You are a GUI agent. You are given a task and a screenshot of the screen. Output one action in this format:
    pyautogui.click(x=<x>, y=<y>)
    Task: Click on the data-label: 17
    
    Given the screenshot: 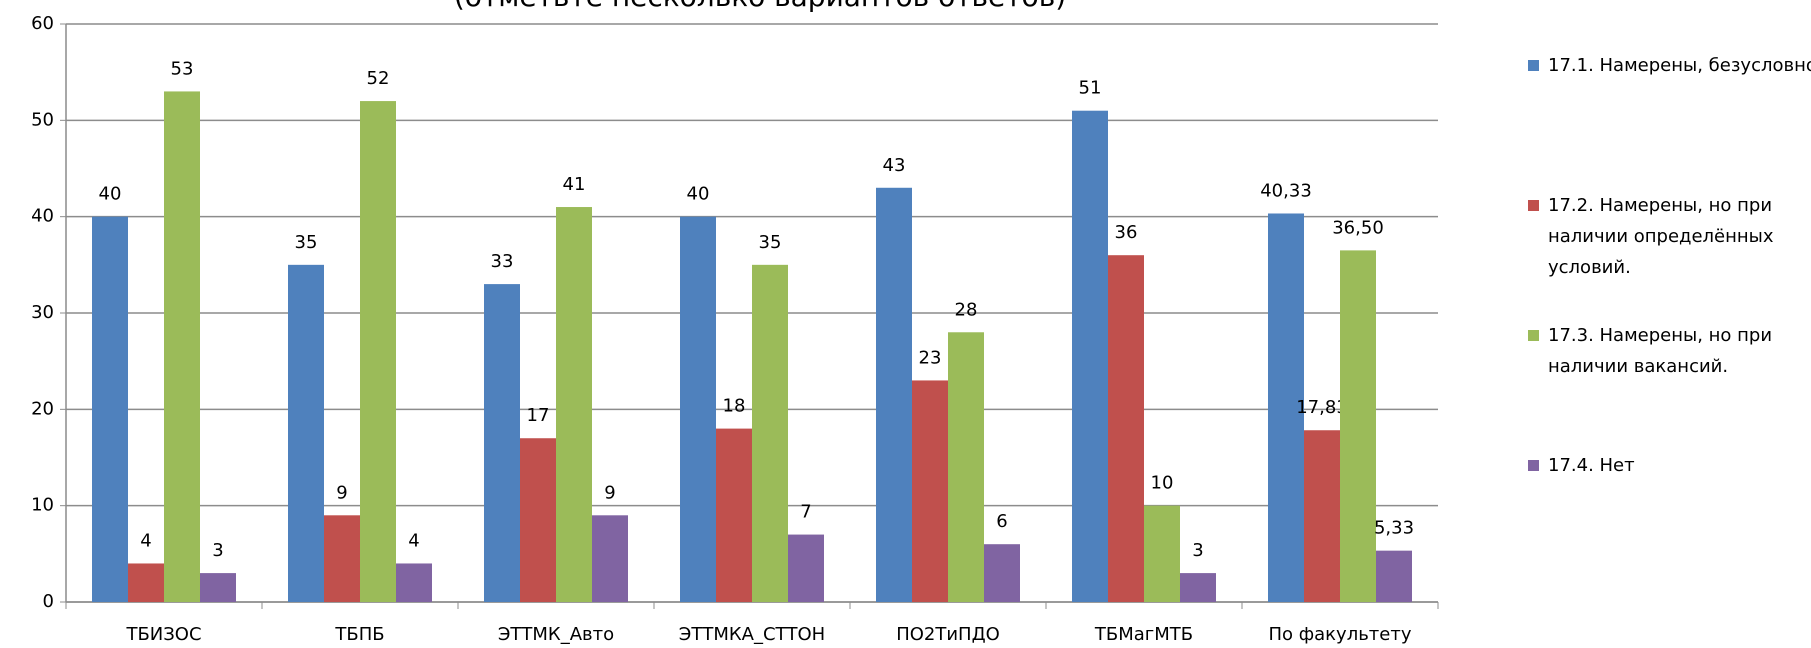 What is the action you would take?
    pyautogui.click(x=538, y=415)
    